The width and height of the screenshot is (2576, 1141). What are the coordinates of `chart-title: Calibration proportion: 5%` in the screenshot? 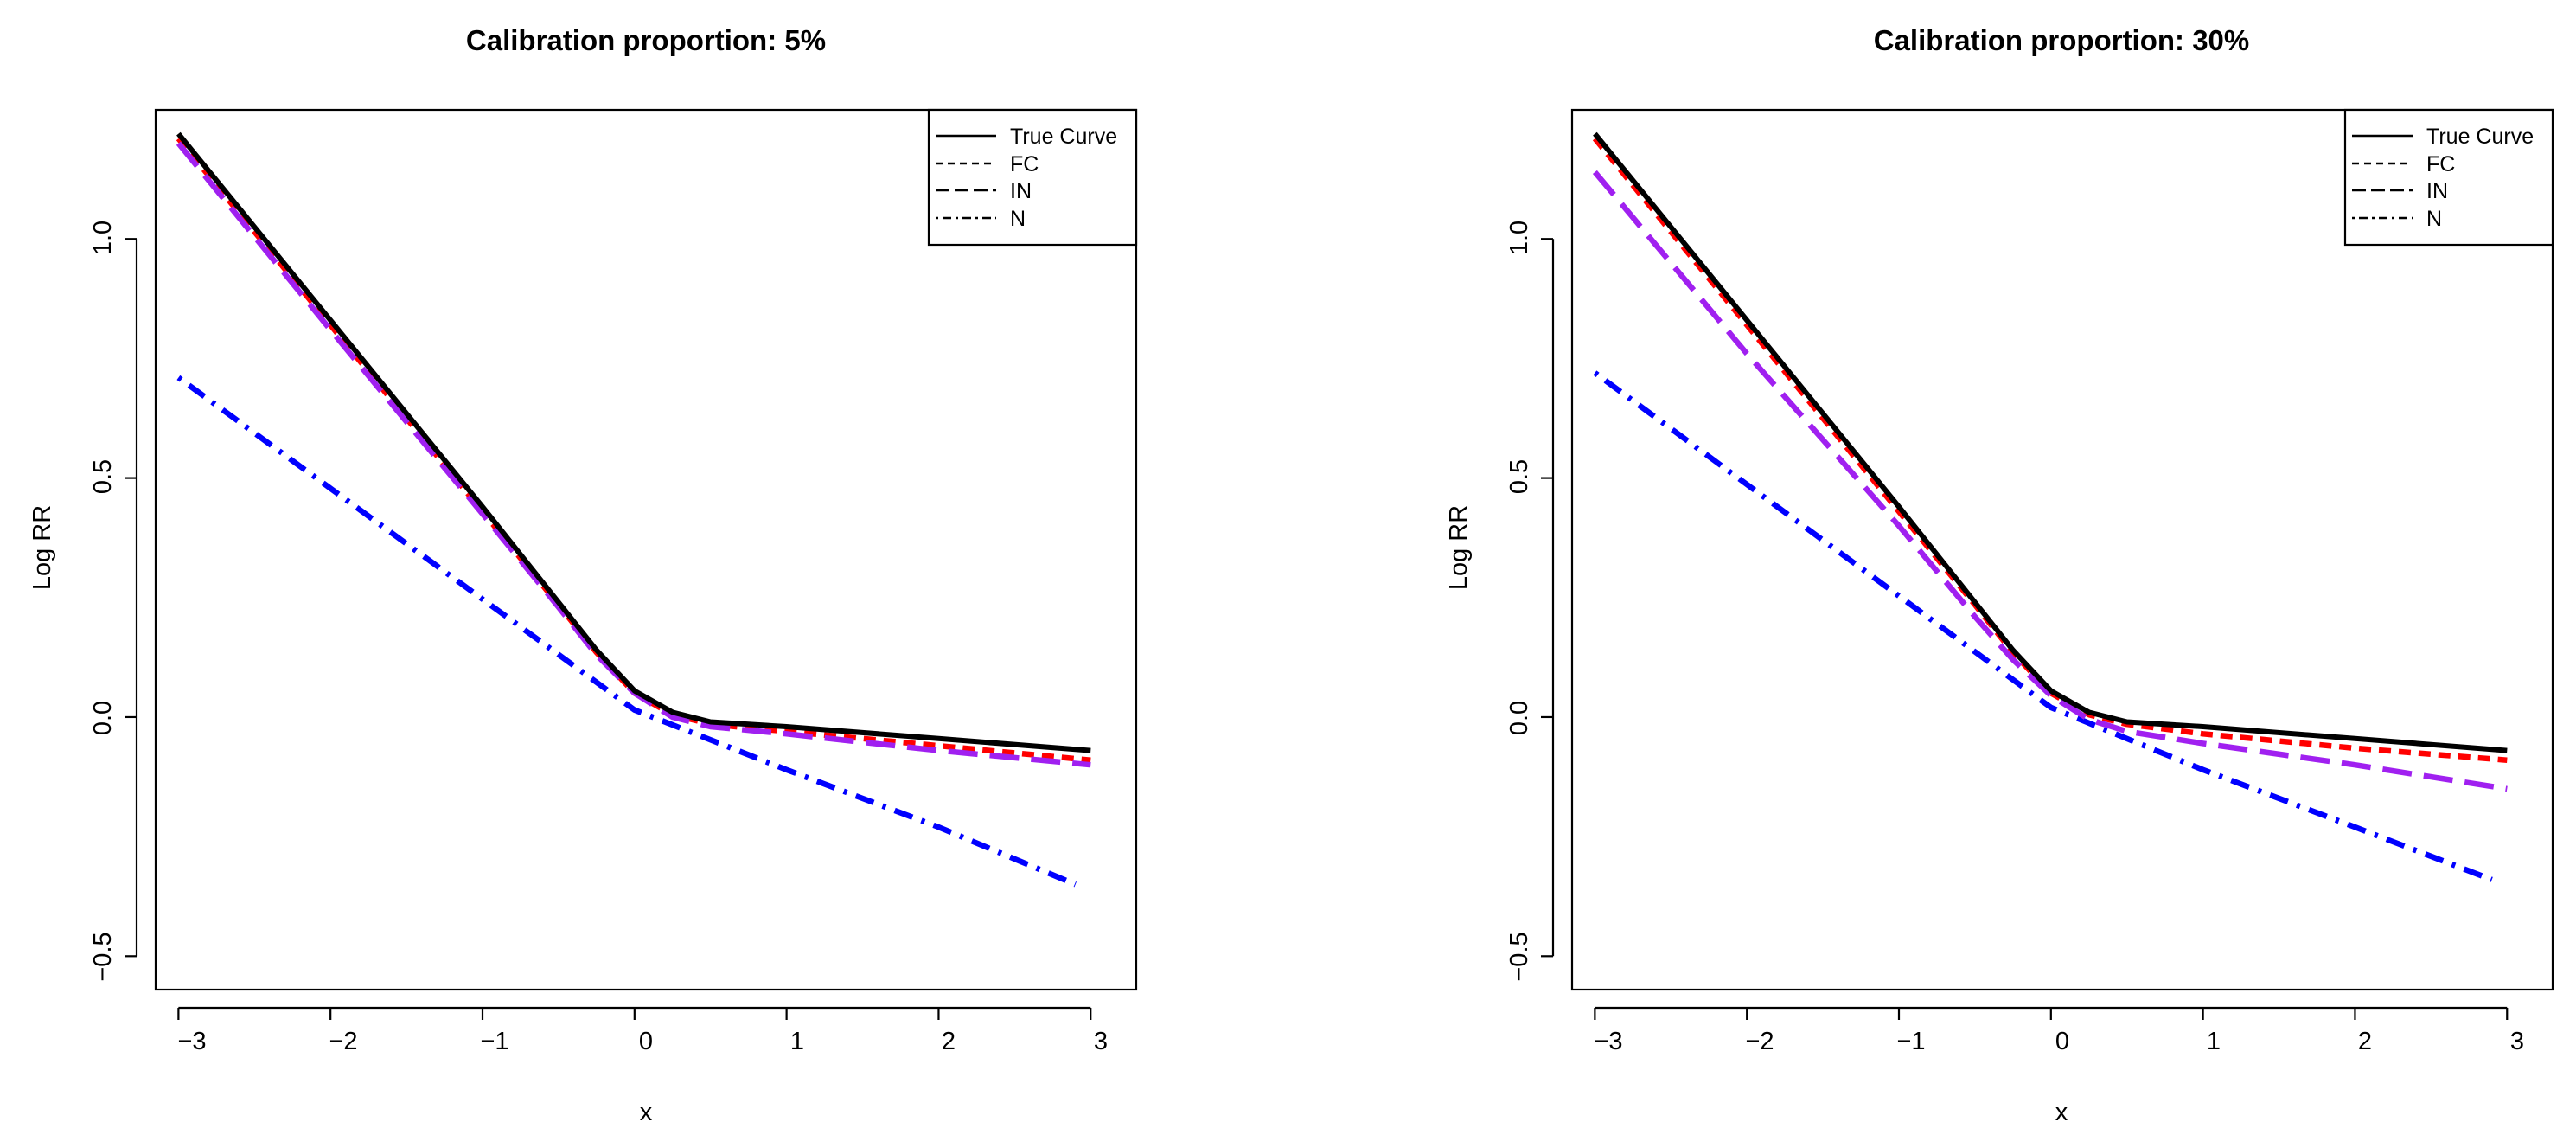 It's located at (646, 40).